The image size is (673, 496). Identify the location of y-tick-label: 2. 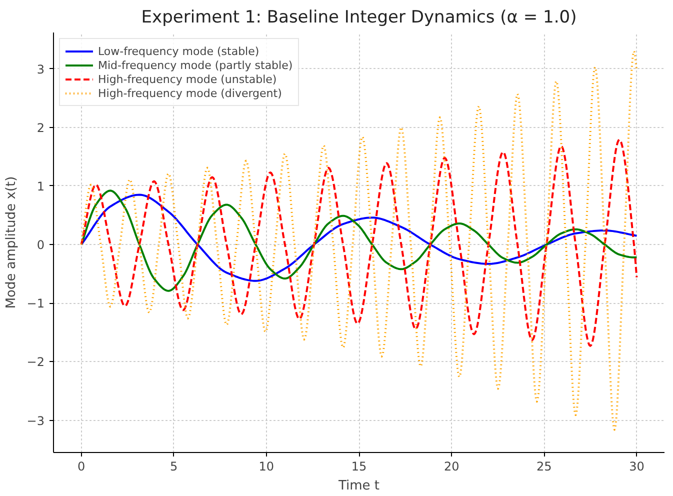
(40, 127).